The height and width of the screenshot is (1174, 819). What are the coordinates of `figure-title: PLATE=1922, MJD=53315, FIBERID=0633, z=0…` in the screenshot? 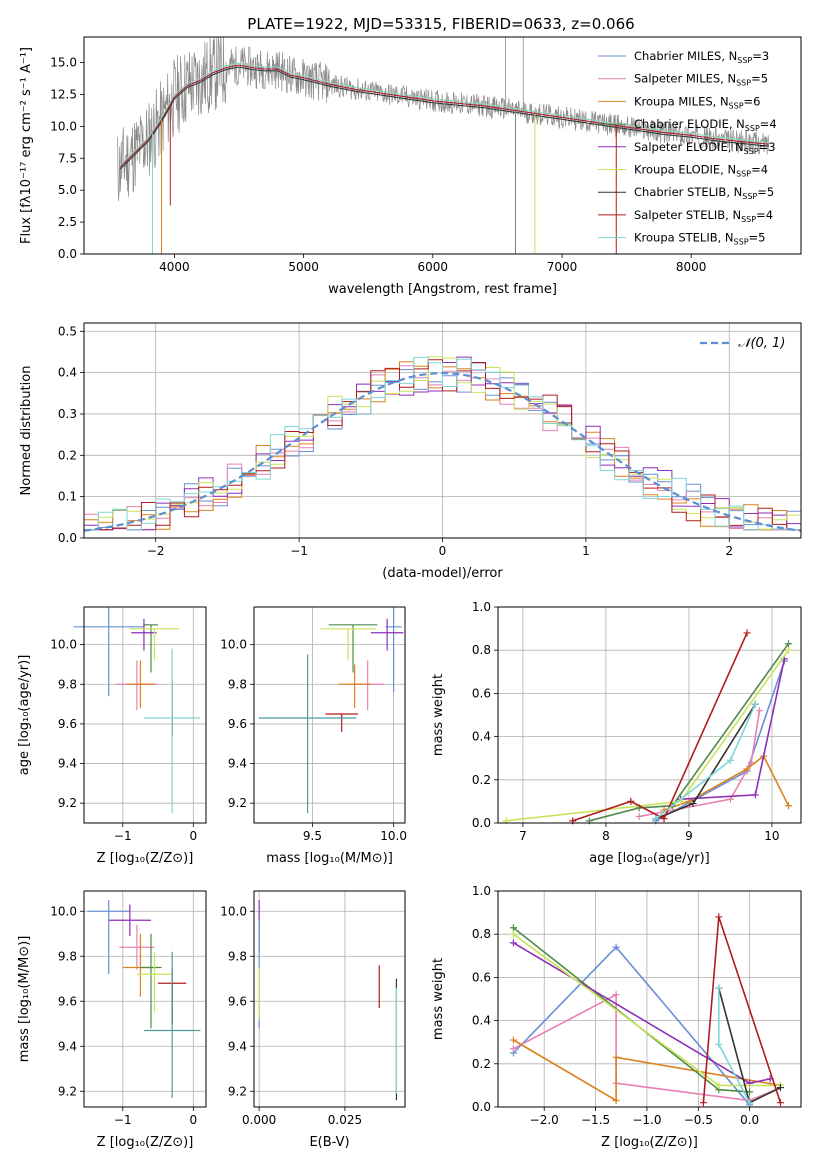 It's located at (440, 24).